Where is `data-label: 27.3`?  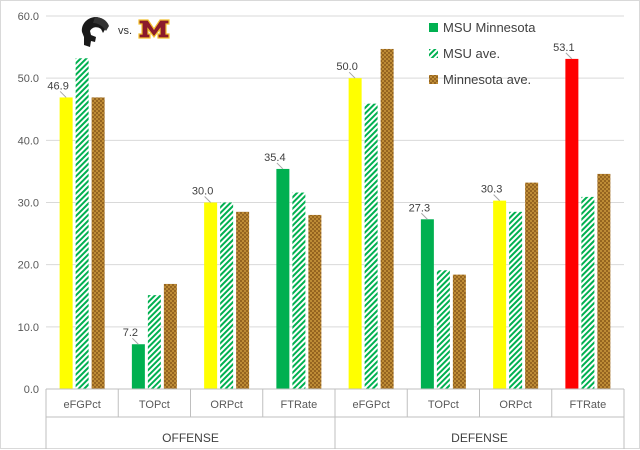
data-label: 27.3 is located at coordinates (419, 208).